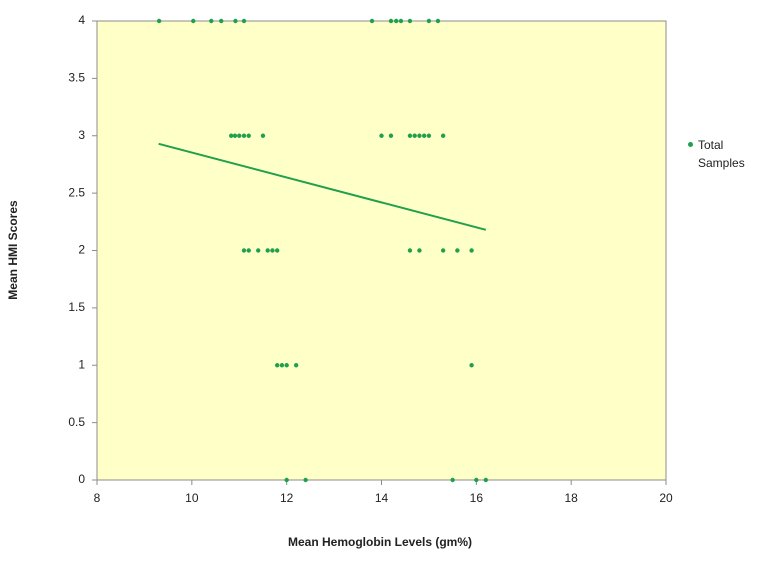 The width and height of the screenshot is (765, 579). I want to click on y-tick-label: 0.5, so click(76, 422).